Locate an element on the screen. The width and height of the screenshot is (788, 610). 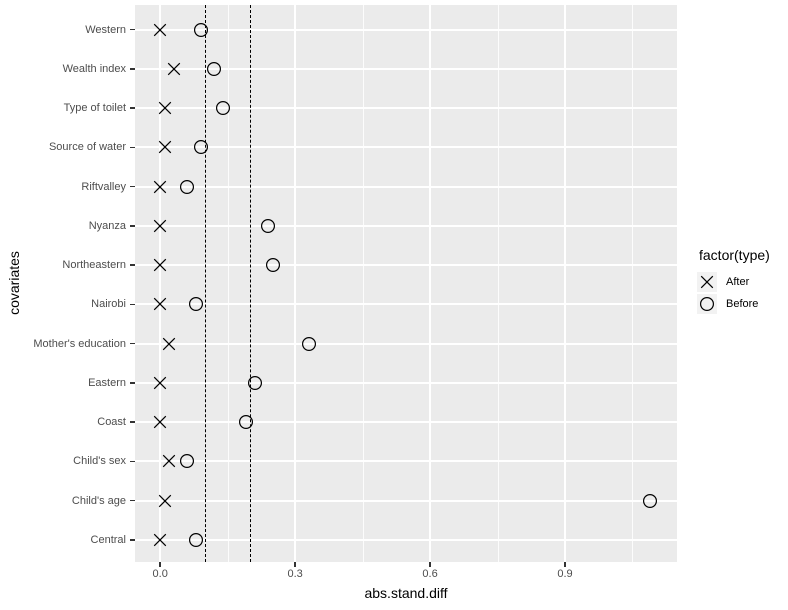
y-tick-label: Western is located at coordinates (105, 29).